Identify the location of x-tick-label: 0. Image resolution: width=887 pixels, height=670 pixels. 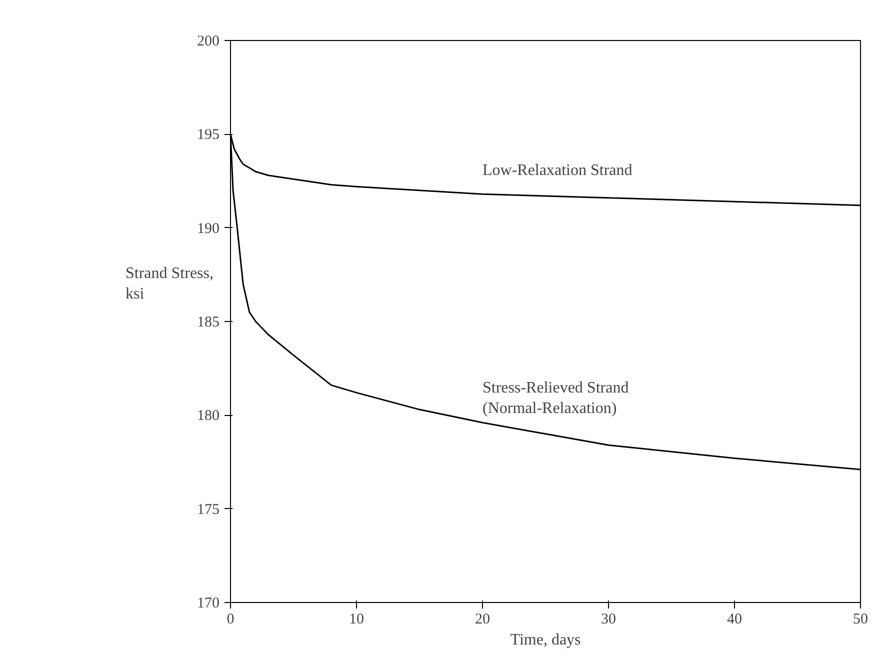
(230, 620).